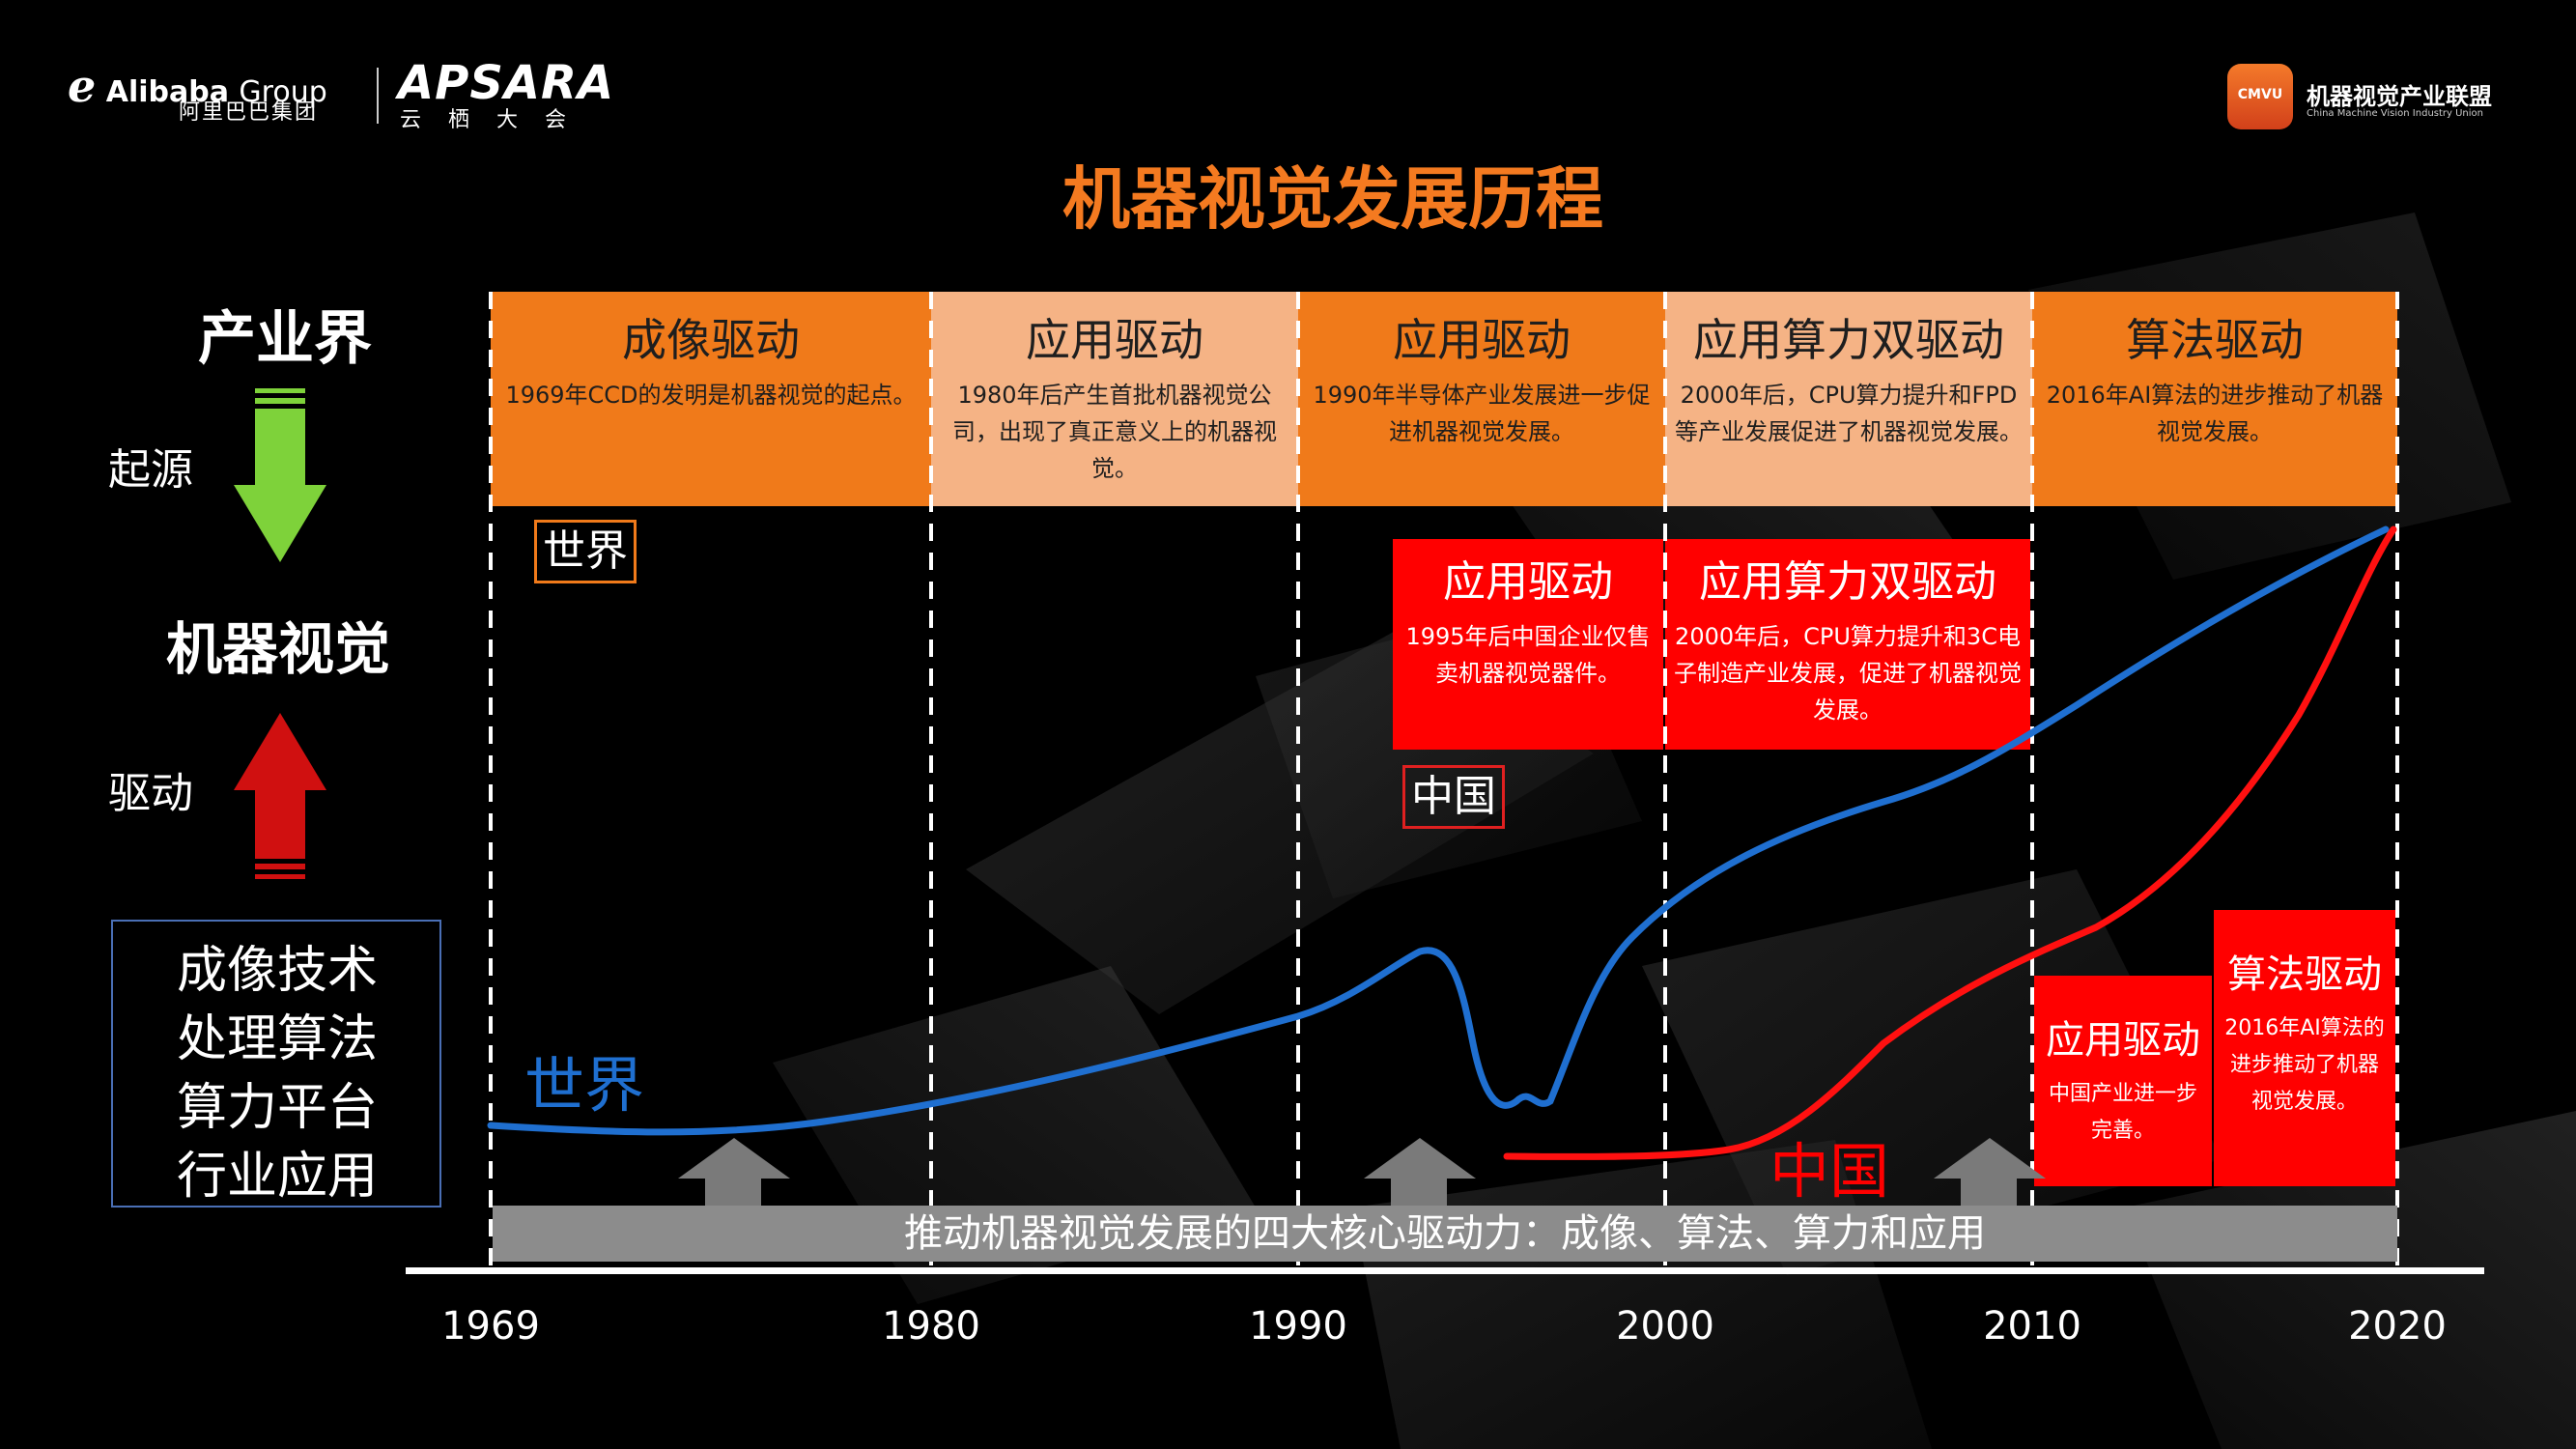 The height and width of the screenshot is (1449, 2576). What do you see at coordinates (506, 83) in the screenshot?
I see `apsara-logo: APSARA` at bounding box center [506, 83].